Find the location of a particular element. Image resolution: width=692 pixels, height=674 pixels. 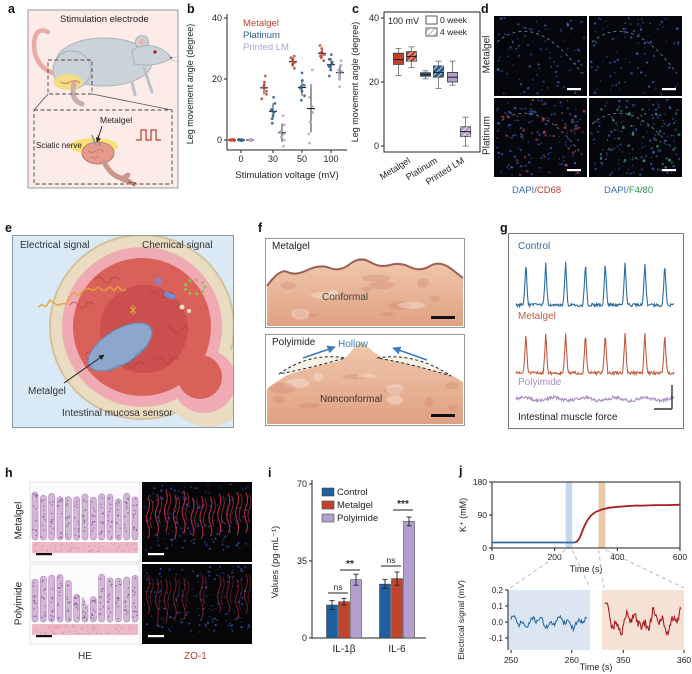

he-column-label: HE is located at coordinates (85, 656).